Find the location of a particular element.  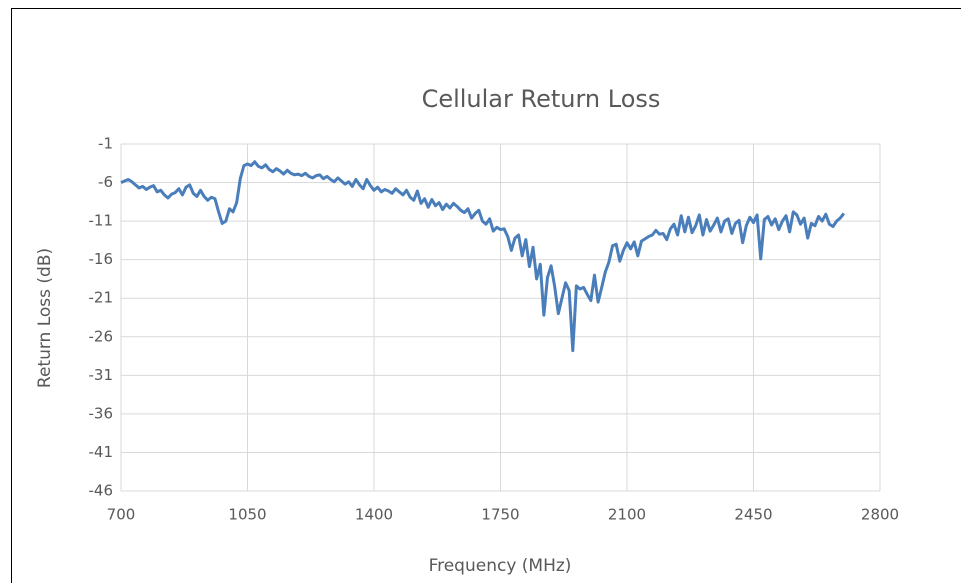

y-tick-label: -36 is located at coordinates (101, 413).